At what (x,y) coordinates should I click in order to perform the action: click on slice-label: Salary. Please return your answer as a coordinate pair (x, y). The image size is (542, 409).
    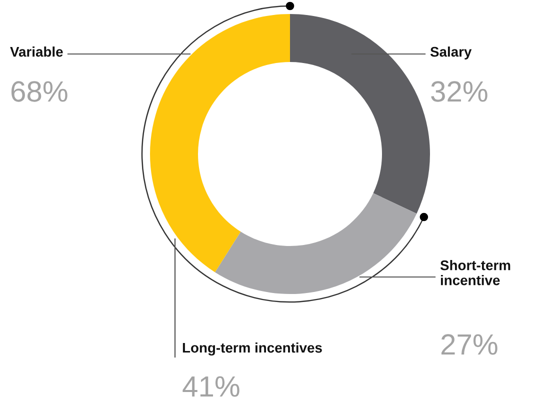
    Looking at the image, I should click on (451, 53).